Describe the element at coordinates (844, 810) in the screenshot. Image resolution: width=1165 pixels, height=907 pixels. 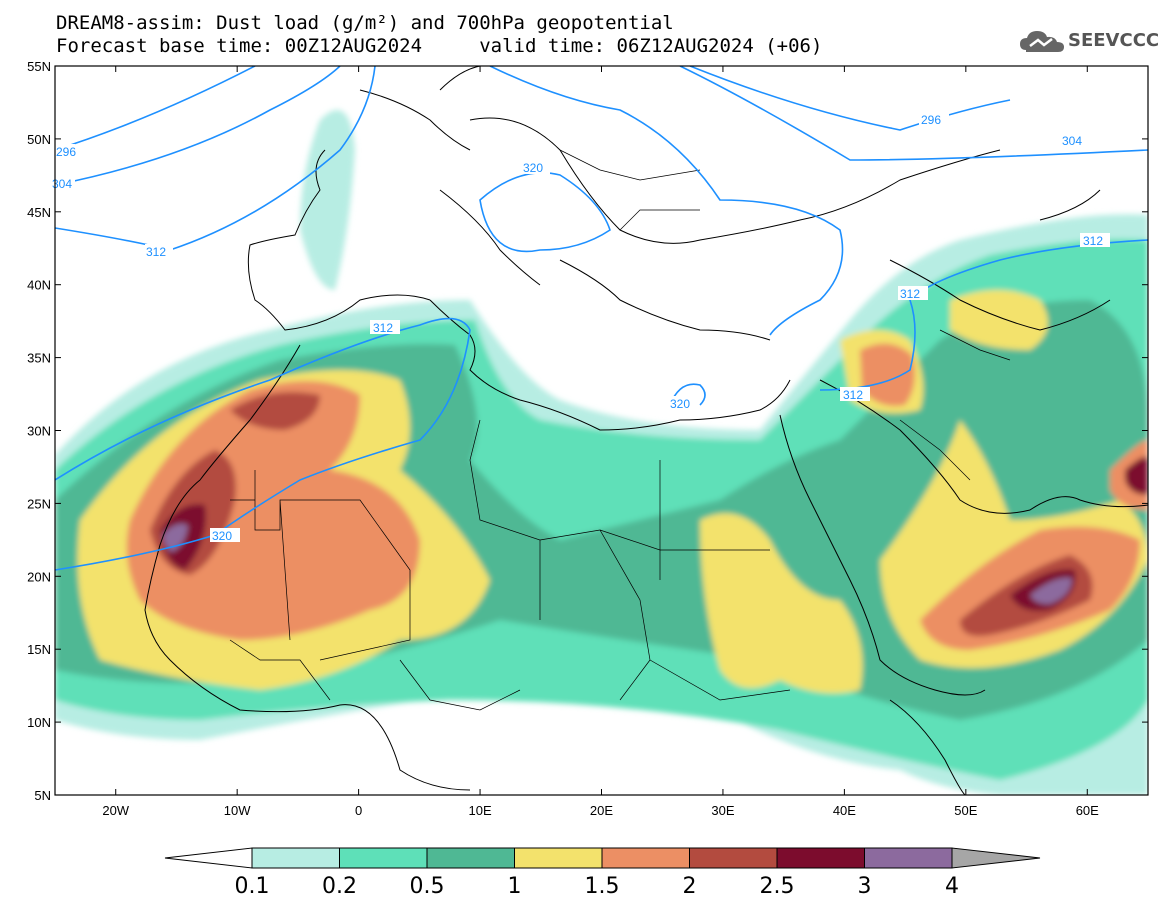
I see `lon-label: 40E` at that location.